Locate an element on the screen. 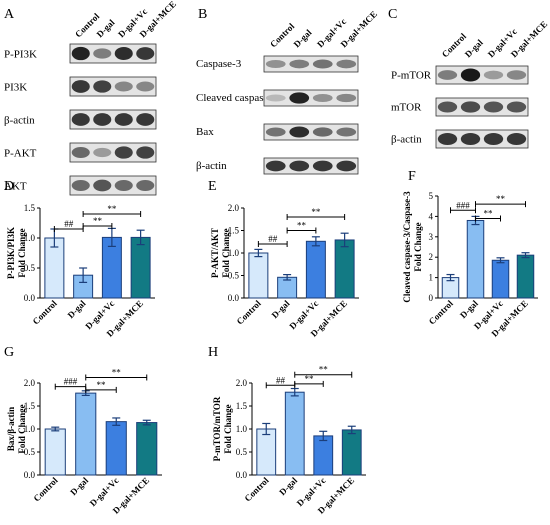 This screenshot has width=550, height=525. panel-letter: F is located at coordinates (412, 176).